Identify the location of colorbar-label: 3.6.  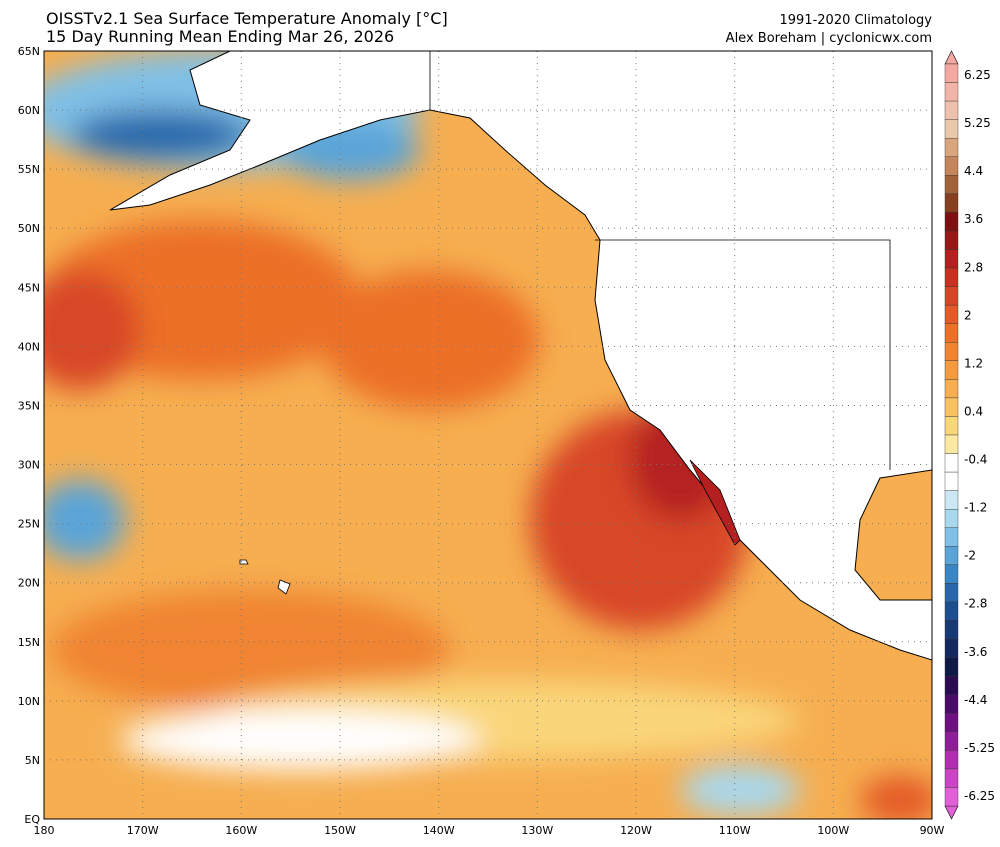
(973, 219).